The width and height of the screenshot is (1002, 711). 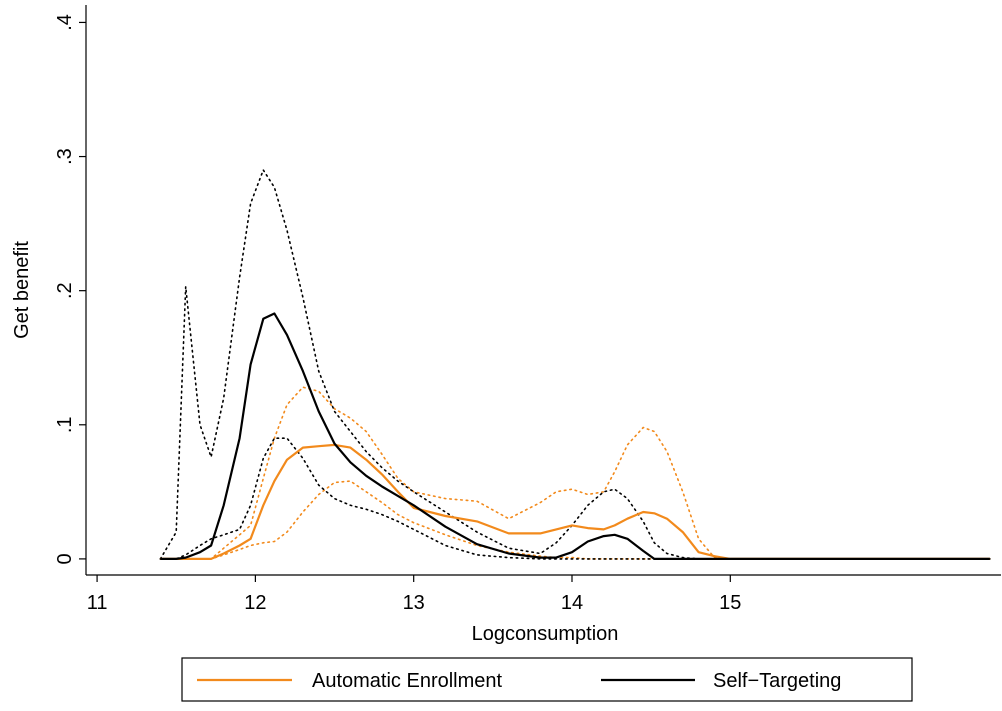 What do you see at coordinates (777, 681) in the screenshot?
I see `legend-label: Self−Targeting` at bounding box center [777, 681].